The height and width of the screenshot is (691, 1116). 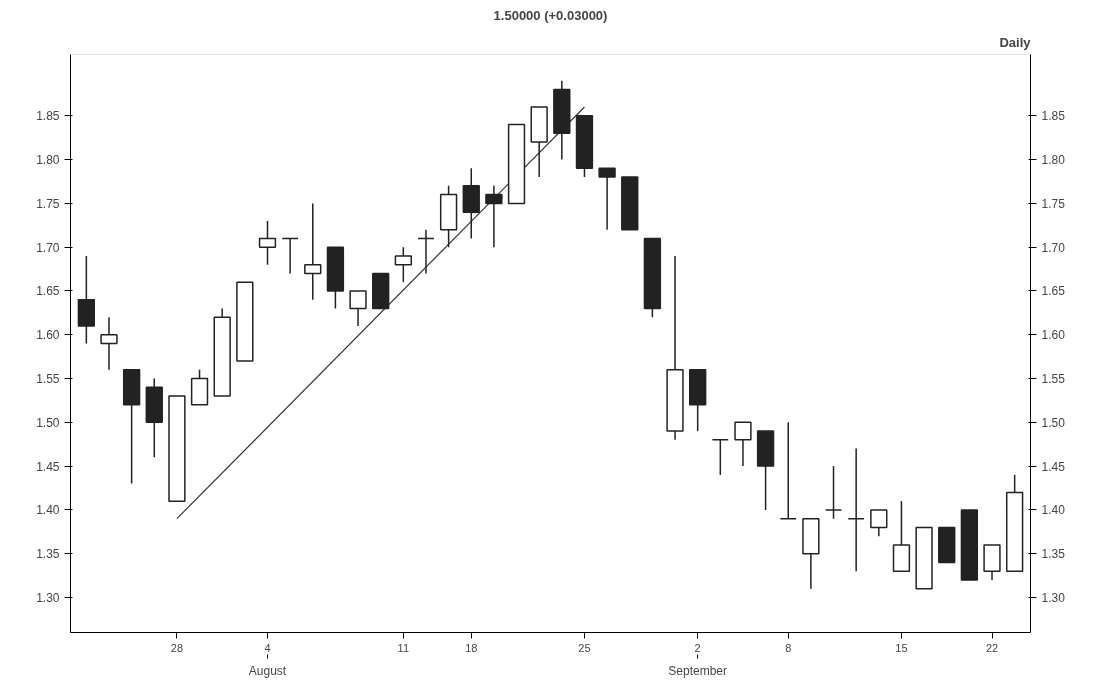 What do you see at coordinates (697, 647) in the screenshot?
I see `x-tick-label: 2` at bounding box center [697, 647].